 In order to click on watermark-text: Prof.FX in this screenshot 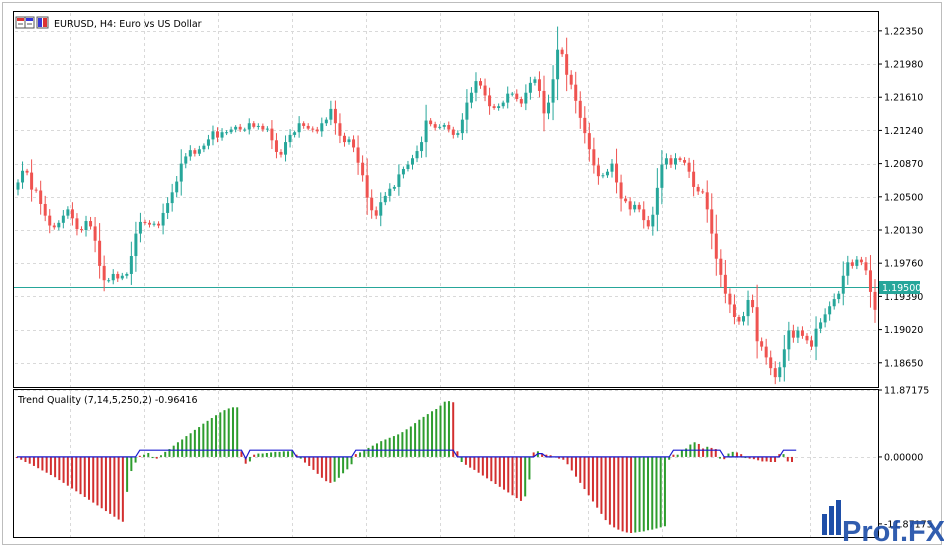, I will do `click(893, 531)`.